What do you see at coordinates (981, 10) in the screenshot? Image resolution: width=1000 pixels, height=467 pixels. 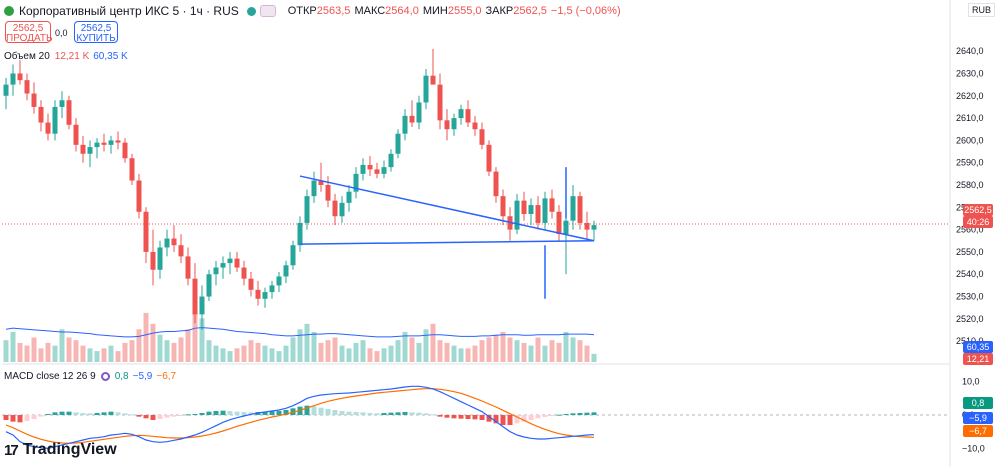 I see `currency-label: RUB` at bounding box center [981, 10].